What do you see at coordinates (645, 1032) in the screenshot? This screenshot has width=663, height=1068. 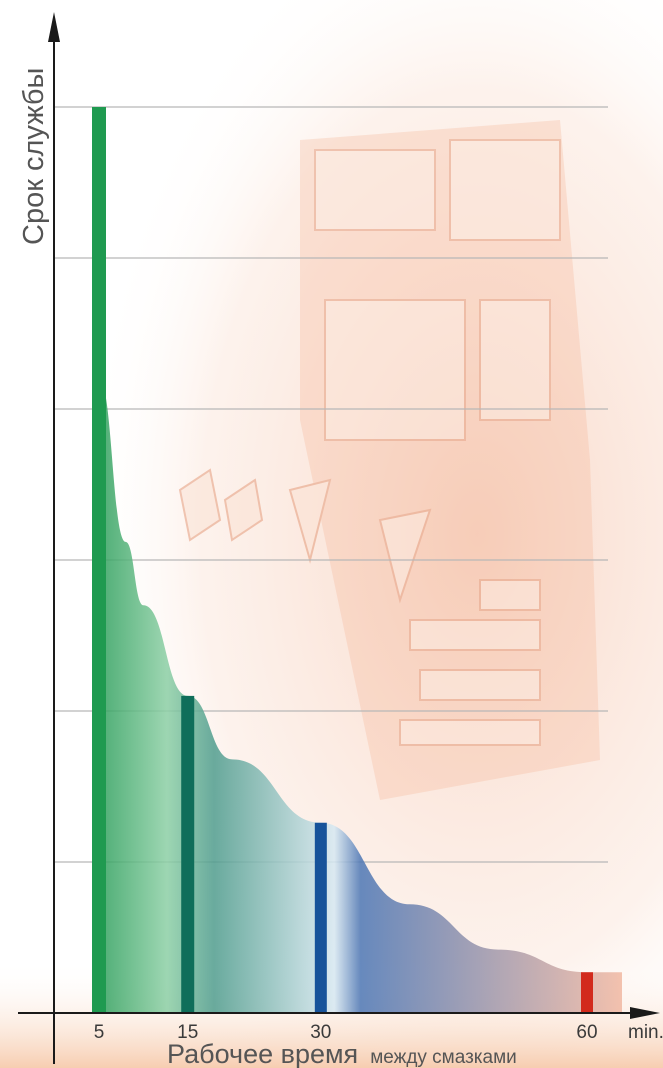 I see `x-unit-label: min.` at bounding box center [645, 1032].